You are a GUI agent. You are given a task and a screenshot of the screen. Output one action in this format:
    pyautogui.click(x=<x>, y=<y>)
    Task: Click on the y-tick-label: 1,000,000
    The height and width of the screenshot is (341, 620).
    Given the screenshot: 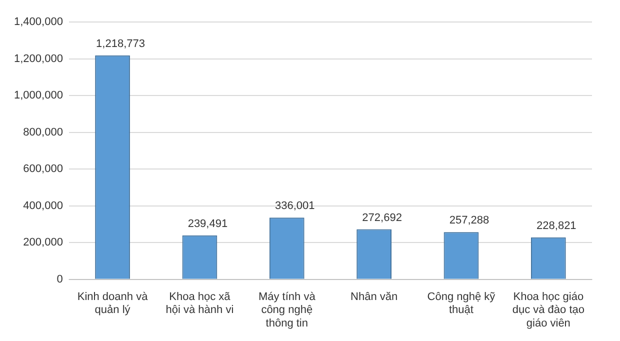 What is the action you would take?
    pyautogui.click(x=38, y=96)
    